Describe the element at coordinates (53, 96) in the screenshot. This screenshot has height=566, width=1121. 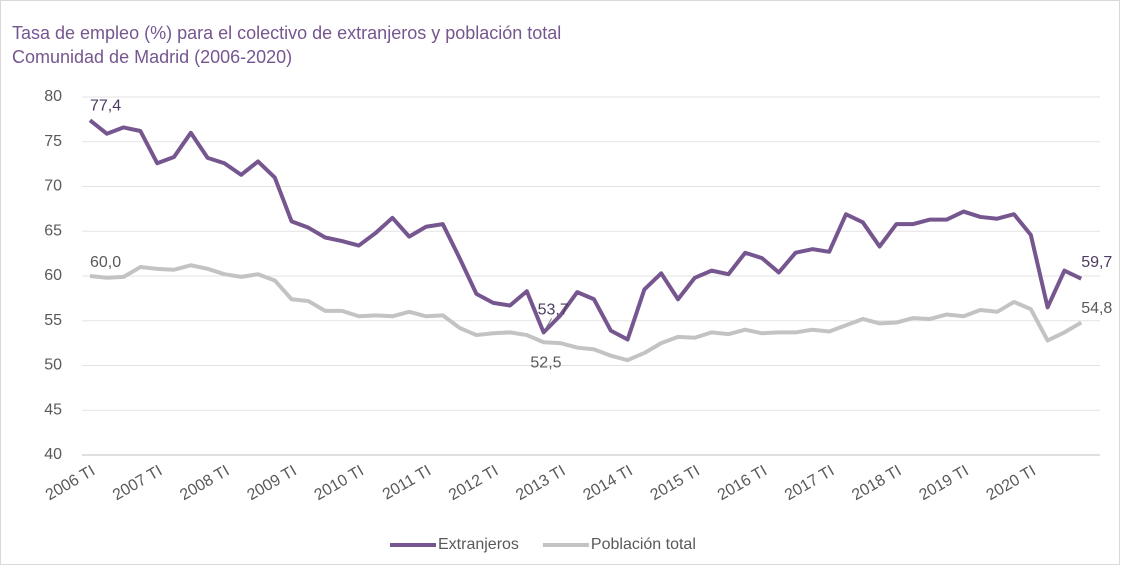
I see `y-tick-label: 80` at that location.